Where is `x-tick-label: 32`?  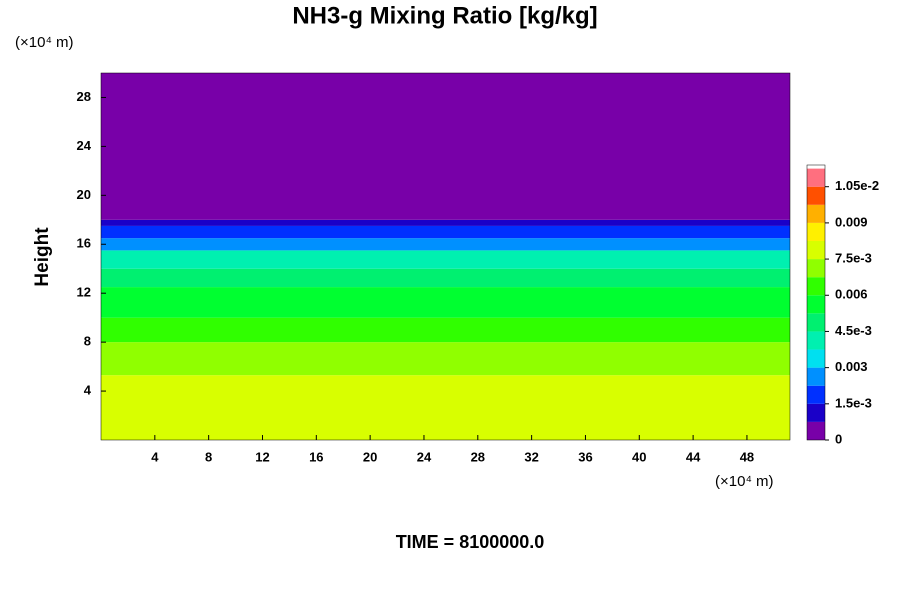
x-tick-label: 32 is located at coordinates (531, 456).